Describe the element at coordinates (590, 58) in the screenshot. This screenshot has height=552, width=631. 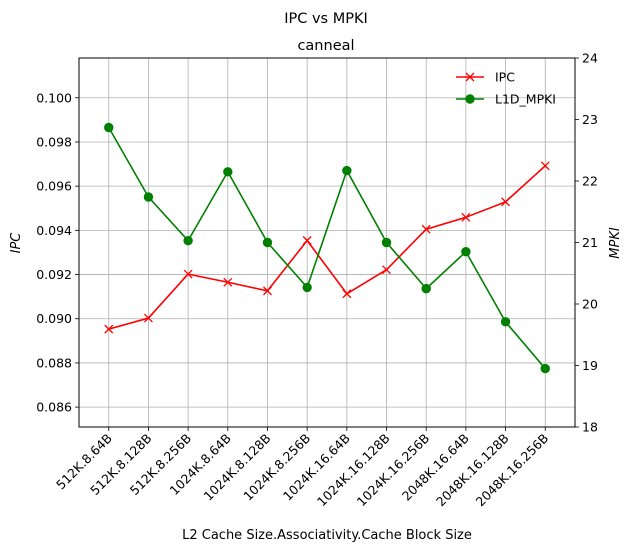
I see `y-right-tick-label: 24` at that location.